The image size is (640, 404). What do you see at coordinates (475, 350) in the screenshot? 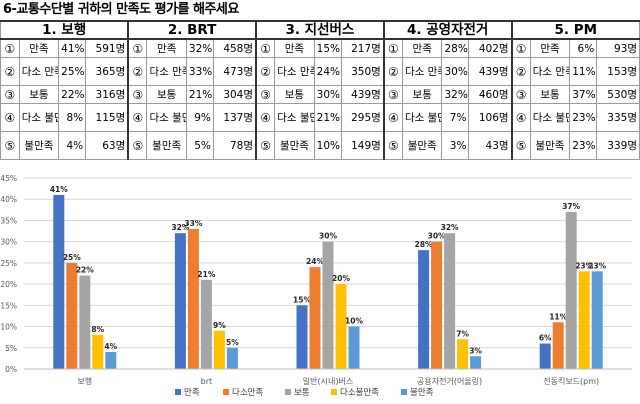
I see `data-label: 3%` at bounding box center [475, 350].